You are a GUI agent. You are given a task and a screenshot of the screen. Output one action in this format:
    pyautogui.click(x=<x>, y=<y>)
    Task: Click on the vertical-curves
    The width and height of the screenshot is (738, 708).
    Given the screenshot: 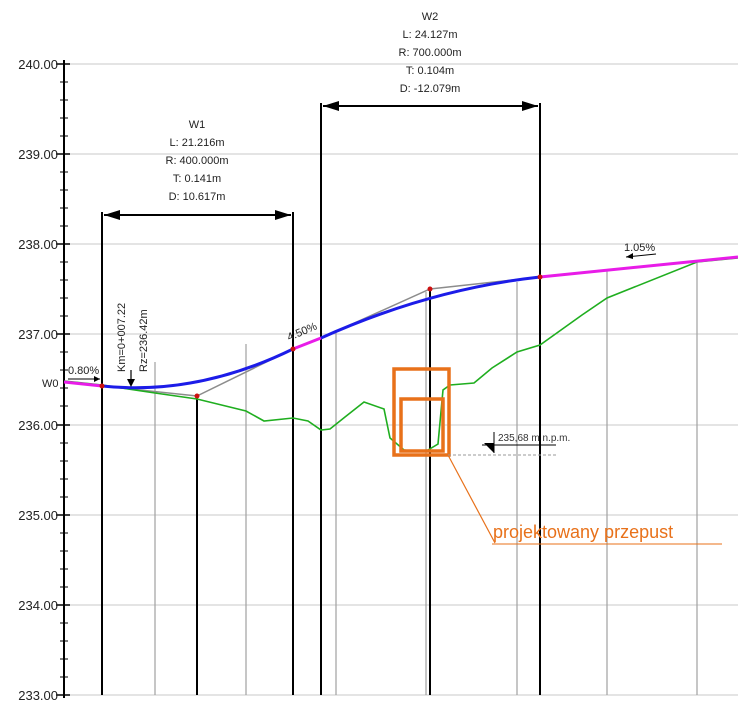 What is the action you would take?
    pyautogui.click(x=321, y=332)
    